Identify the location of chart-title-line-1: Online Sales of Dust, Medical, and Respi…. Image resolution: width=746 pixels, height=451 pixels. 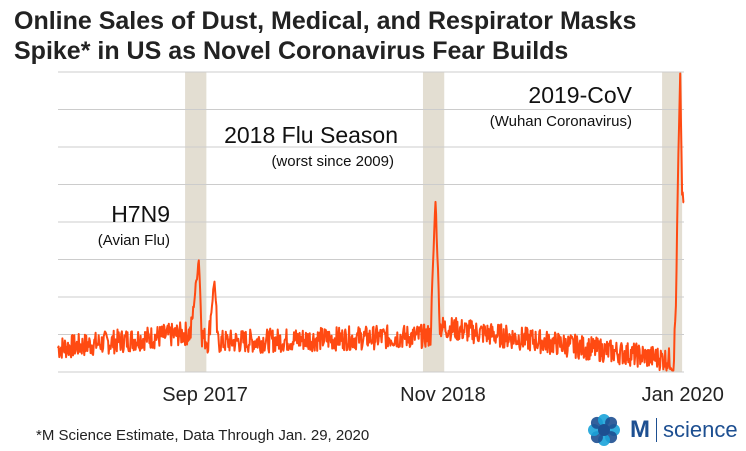
(325, 21).